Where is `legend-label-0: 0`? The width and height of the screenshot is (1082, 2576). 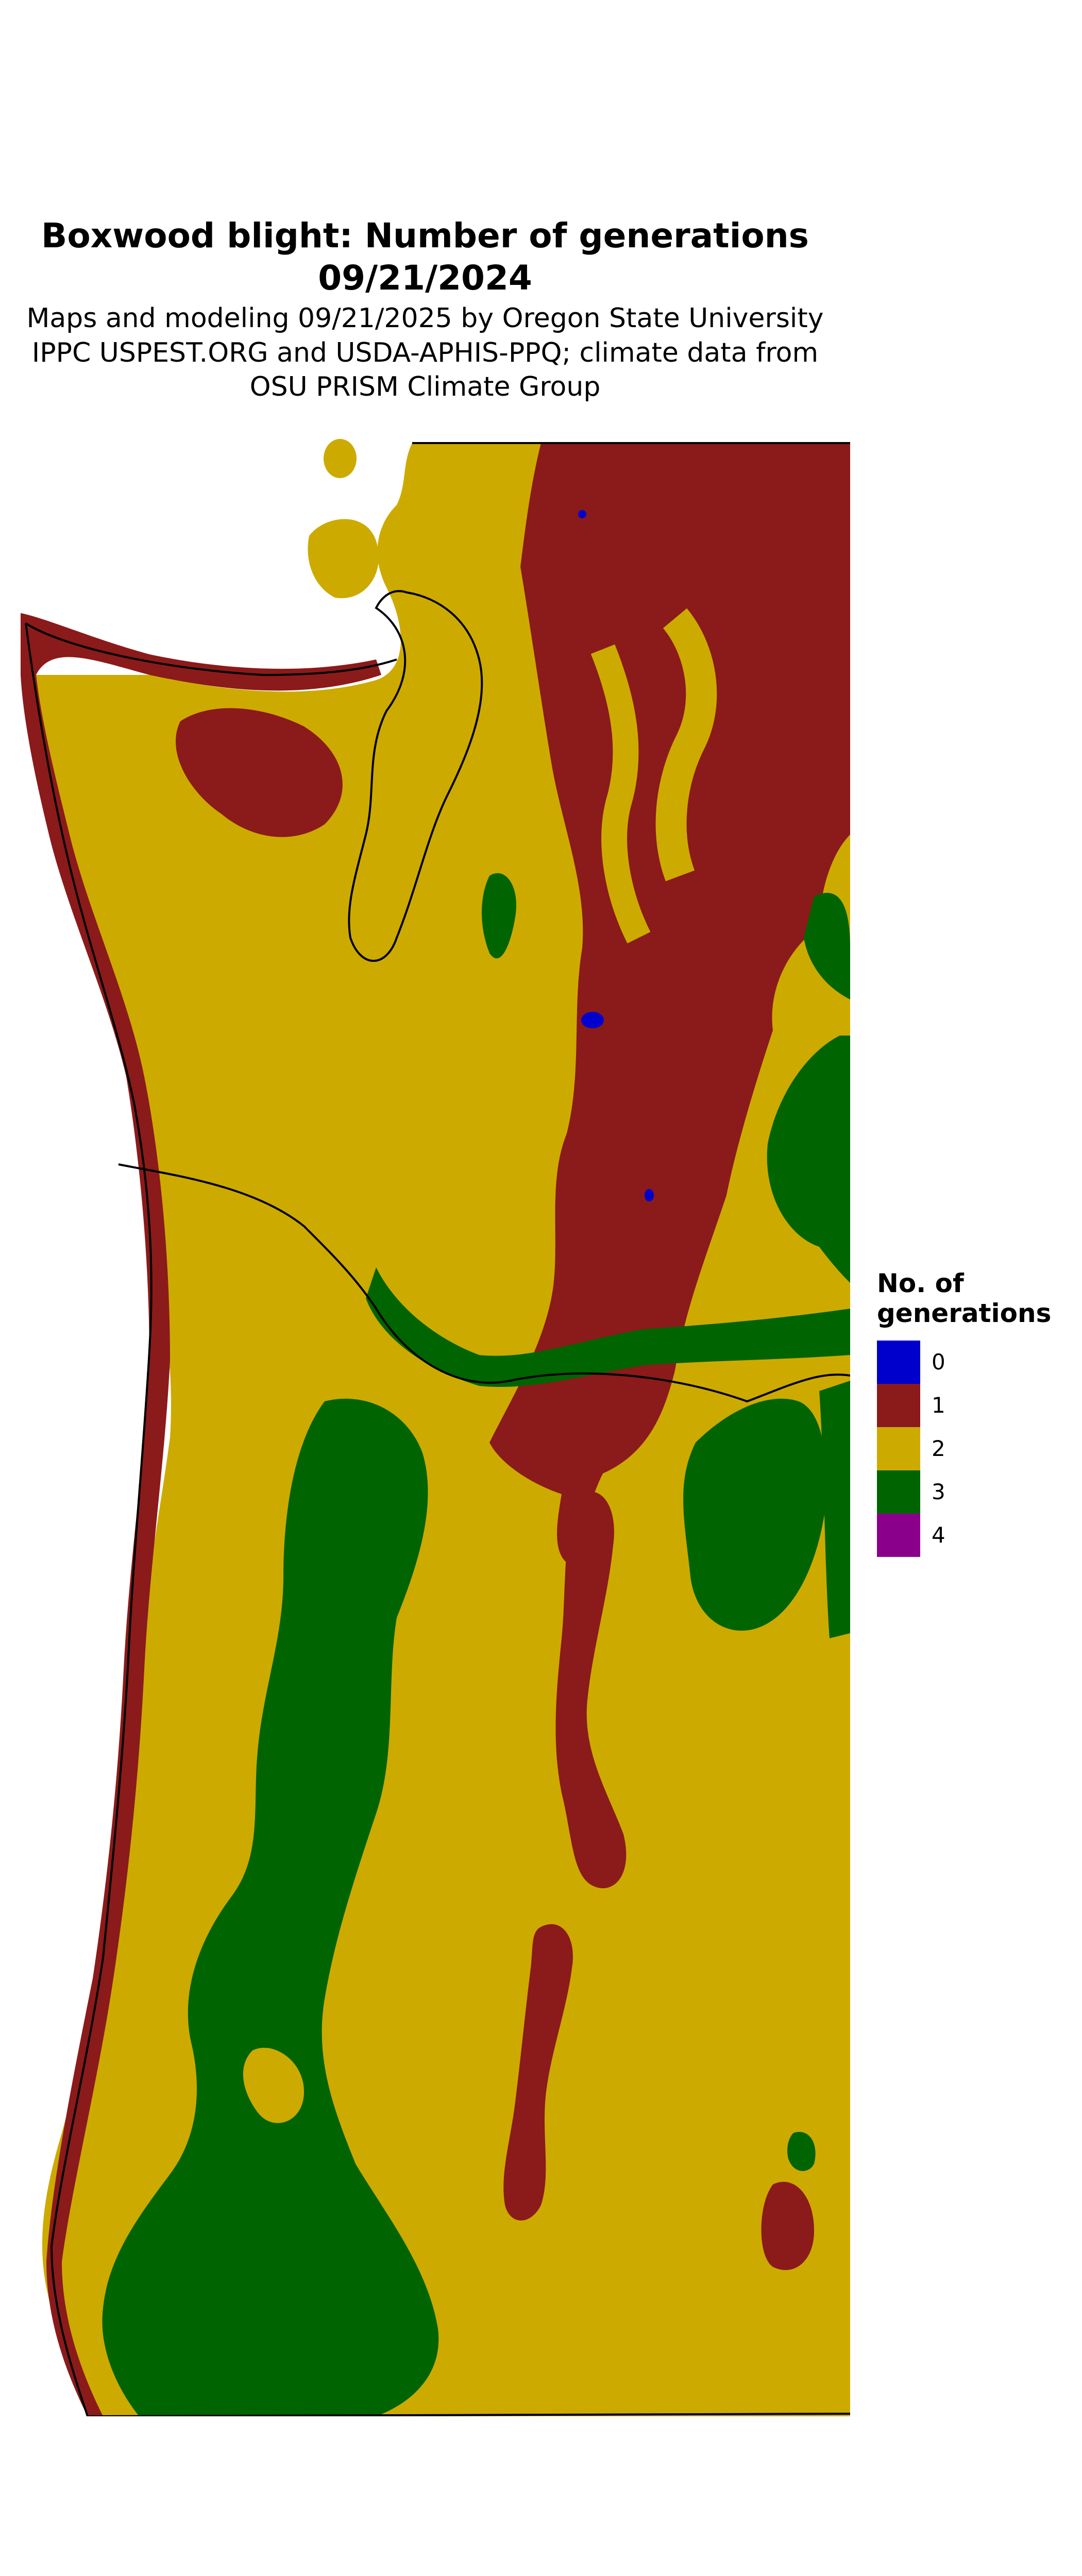 legend-label-0: 0 is located at coordinates (938, 1362).